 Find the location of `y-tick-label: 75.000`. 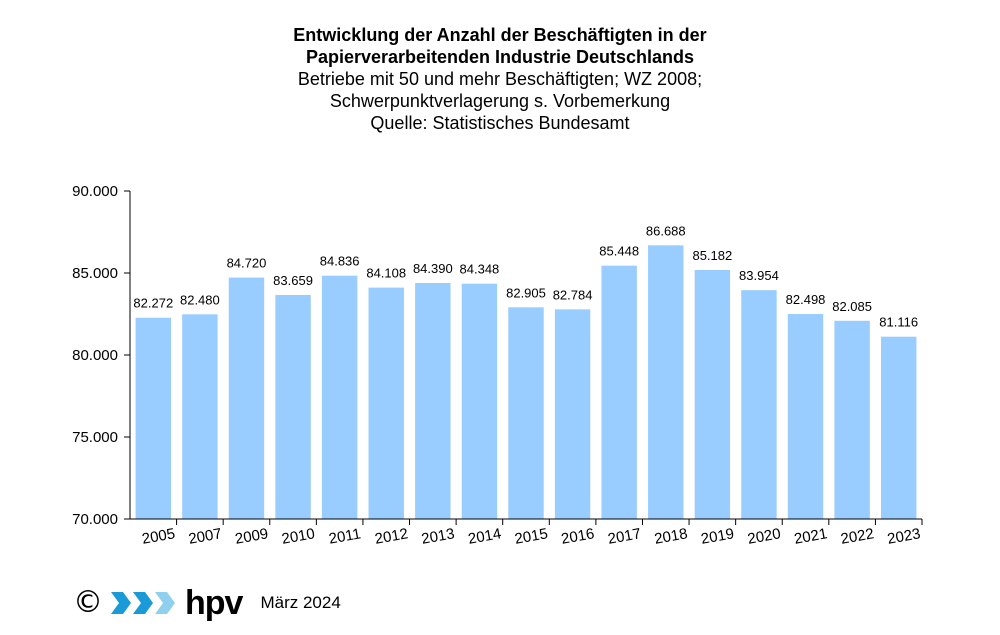

y-tick-label: 75.000 is located at coordinates (95, 437).